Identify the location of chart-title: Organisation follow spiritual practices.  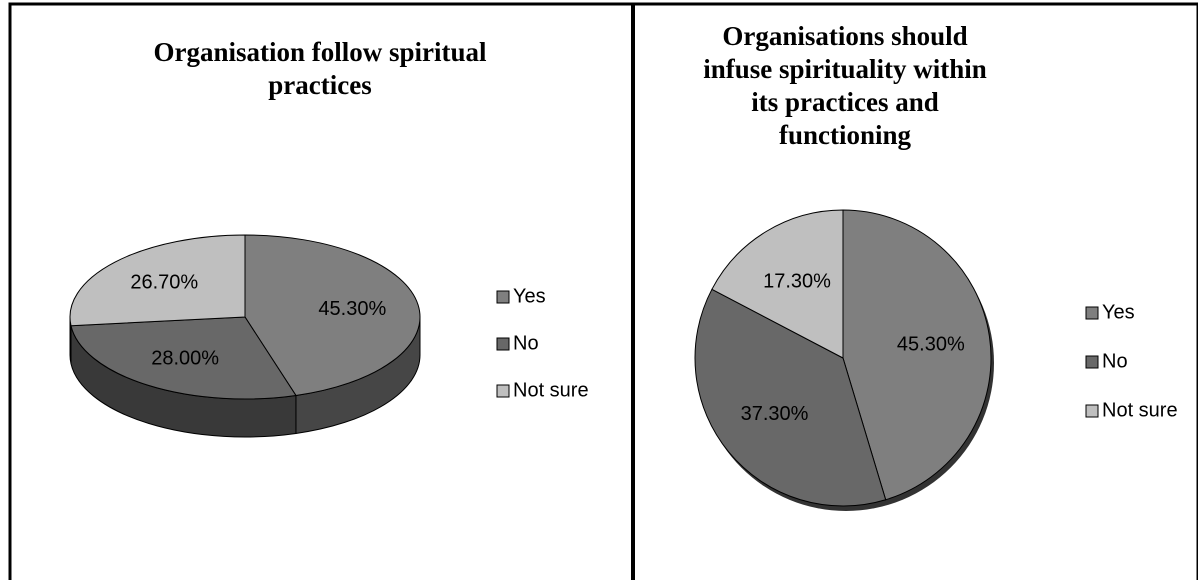
(320, 68).